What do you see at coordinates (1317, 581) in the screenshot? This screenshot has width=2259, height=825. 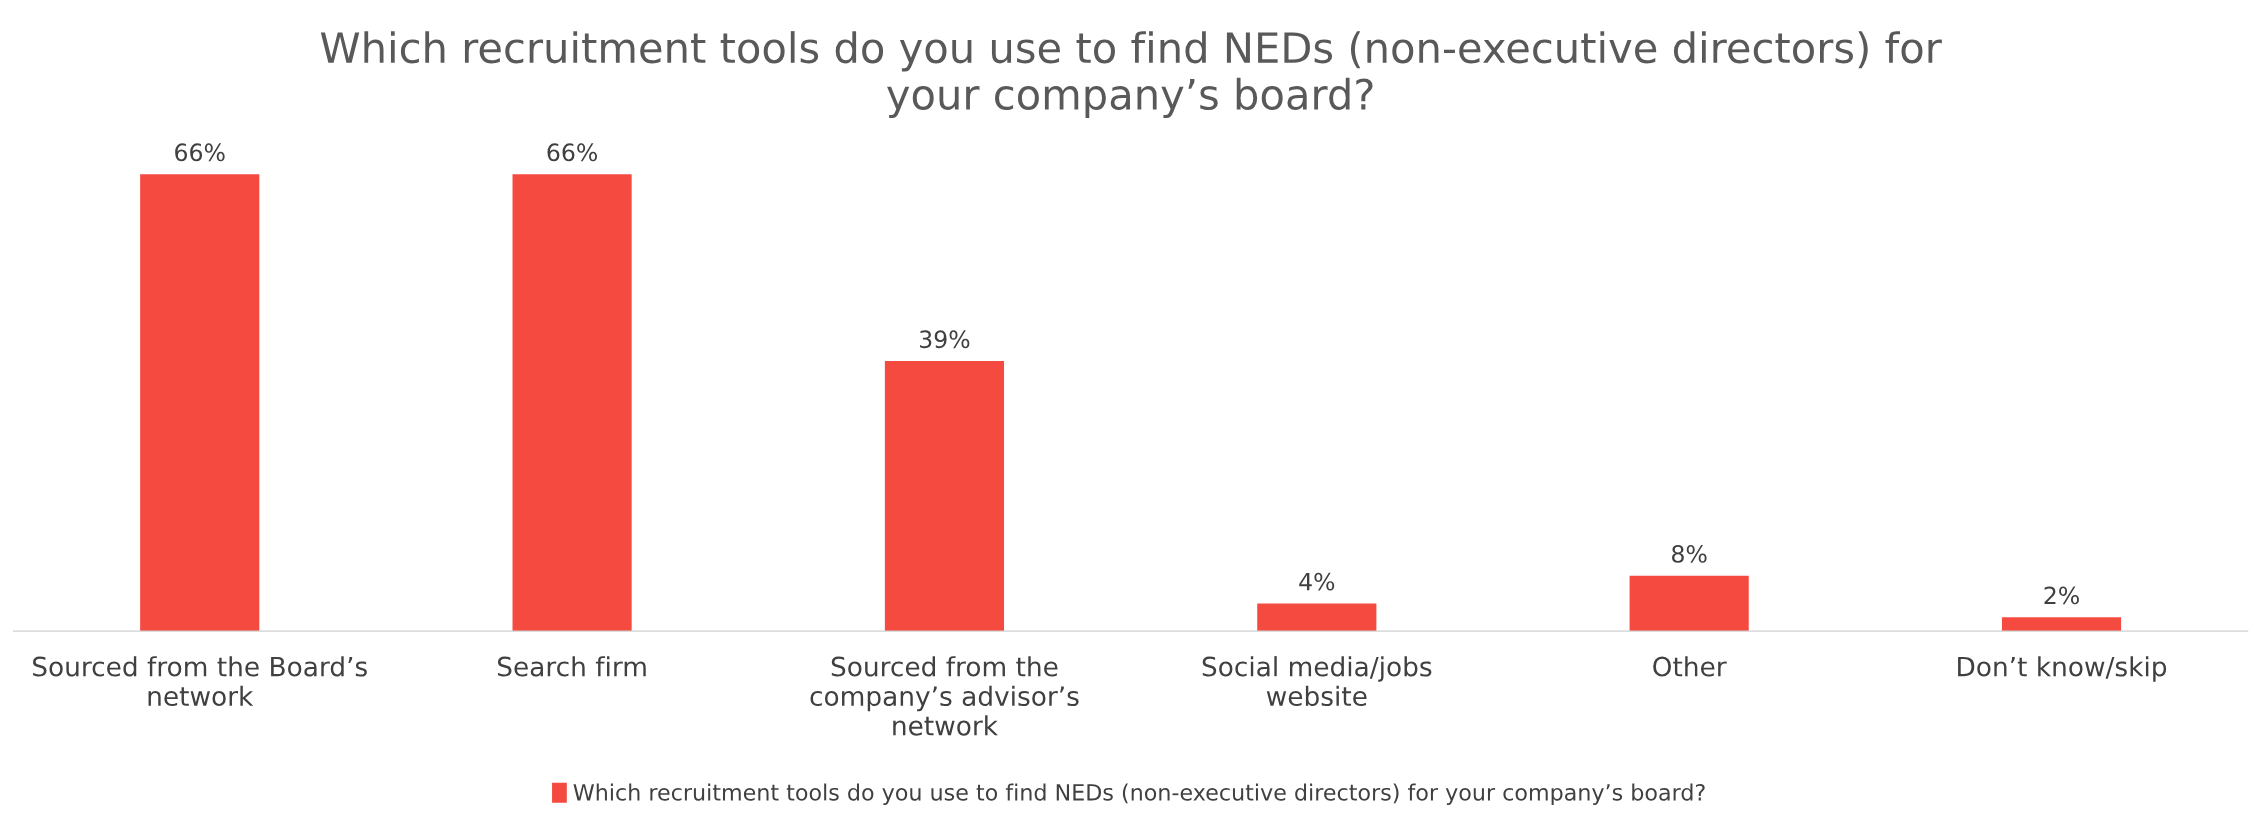 I see `data-label: 4%` at bounding box center [1317, 581].